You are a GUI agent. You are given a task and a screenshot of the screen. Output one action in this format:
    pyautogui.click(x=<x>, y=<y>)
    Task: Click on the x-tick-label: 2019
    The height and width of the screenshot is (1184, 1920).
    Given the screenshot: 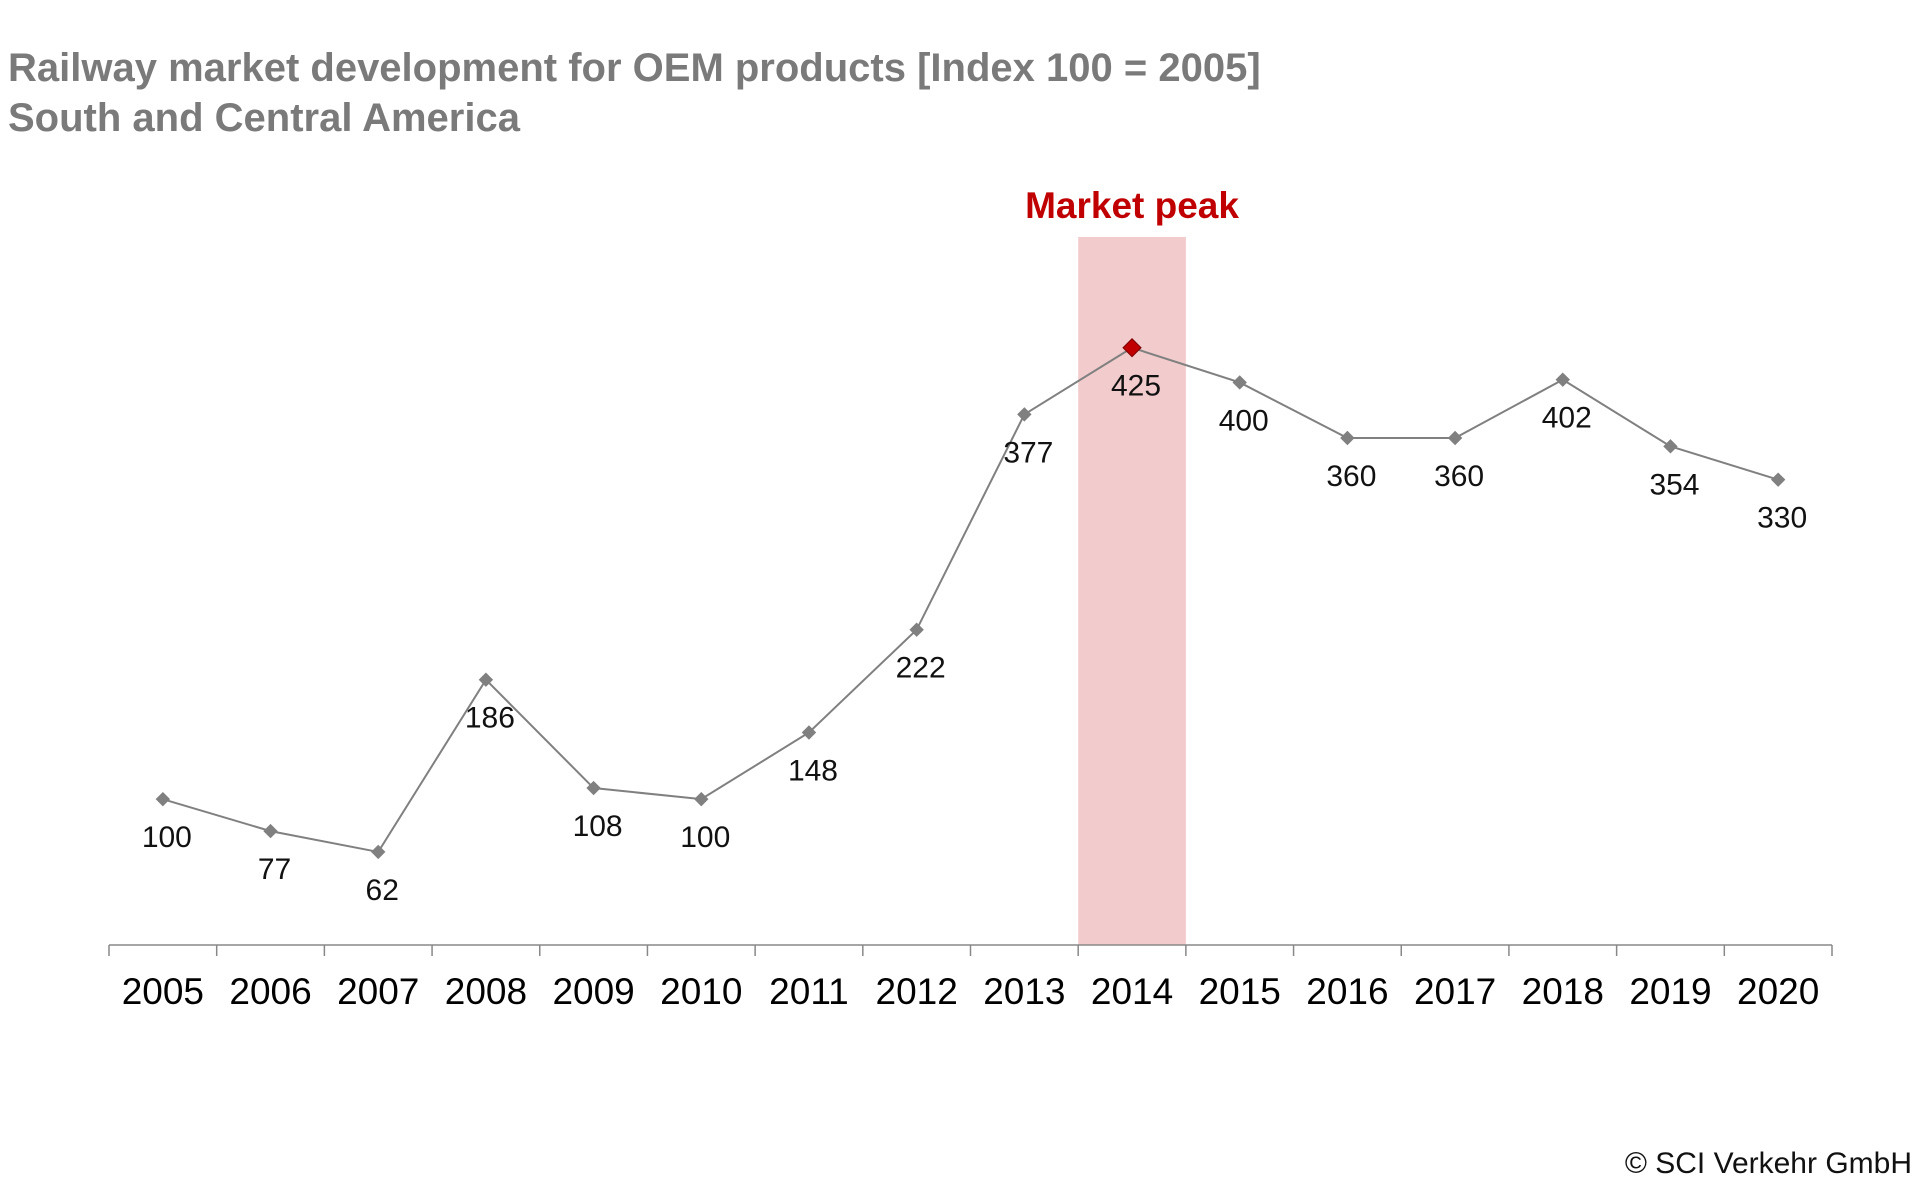 What is the action you would take?
    pyautogui.click(x=1670, y=991)
    